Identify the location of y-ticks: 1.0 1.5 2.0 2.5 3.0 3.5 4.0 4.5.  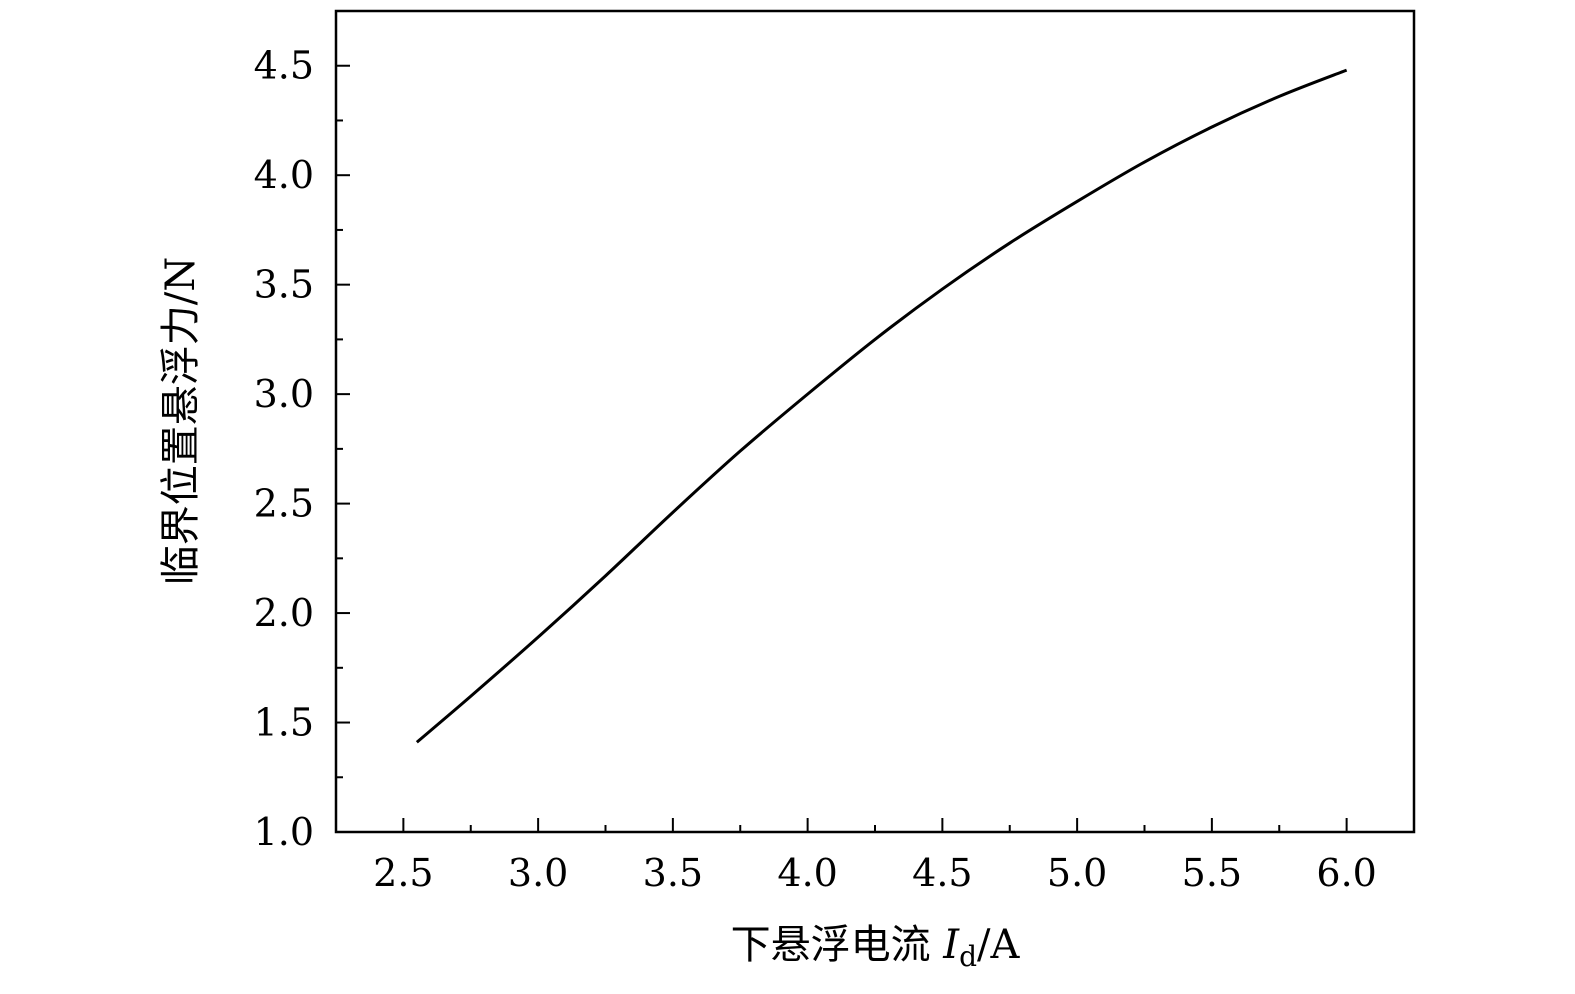
(302, 449).